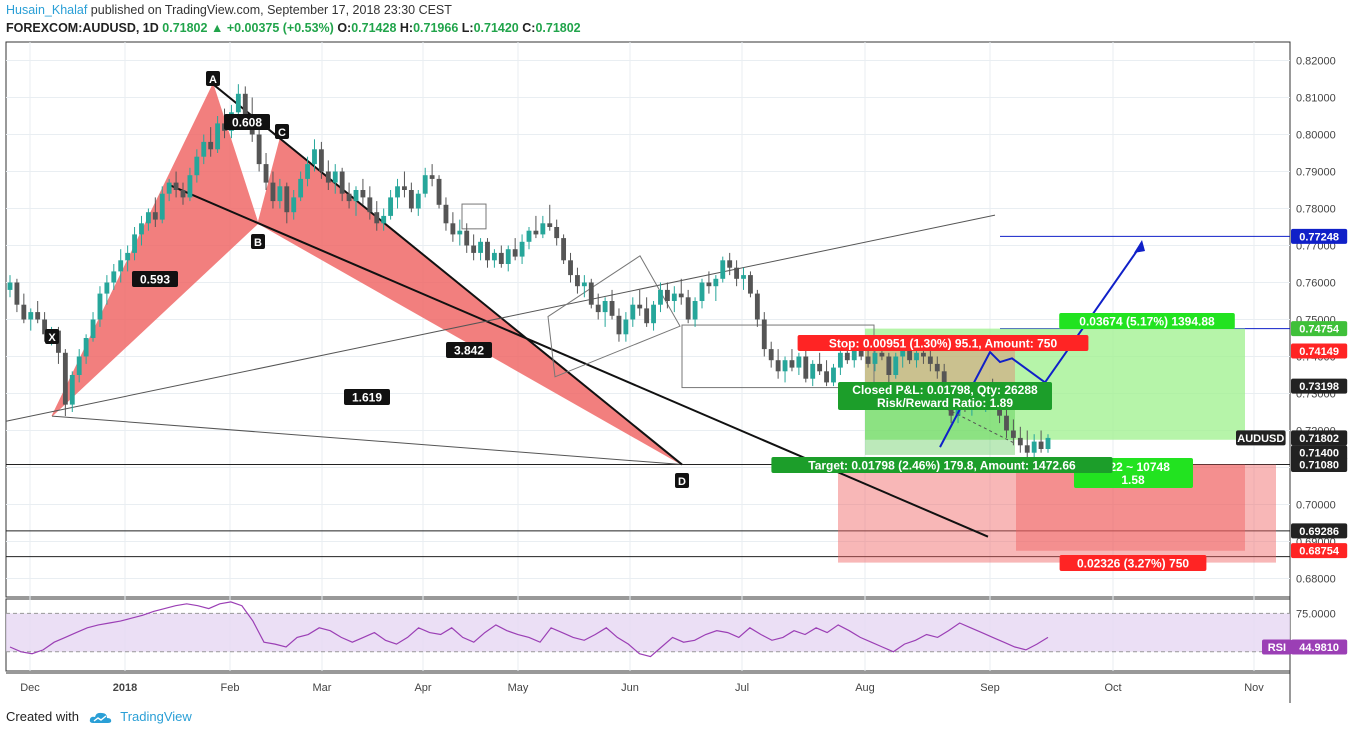  I want to click on small-box, so click(474, 216).